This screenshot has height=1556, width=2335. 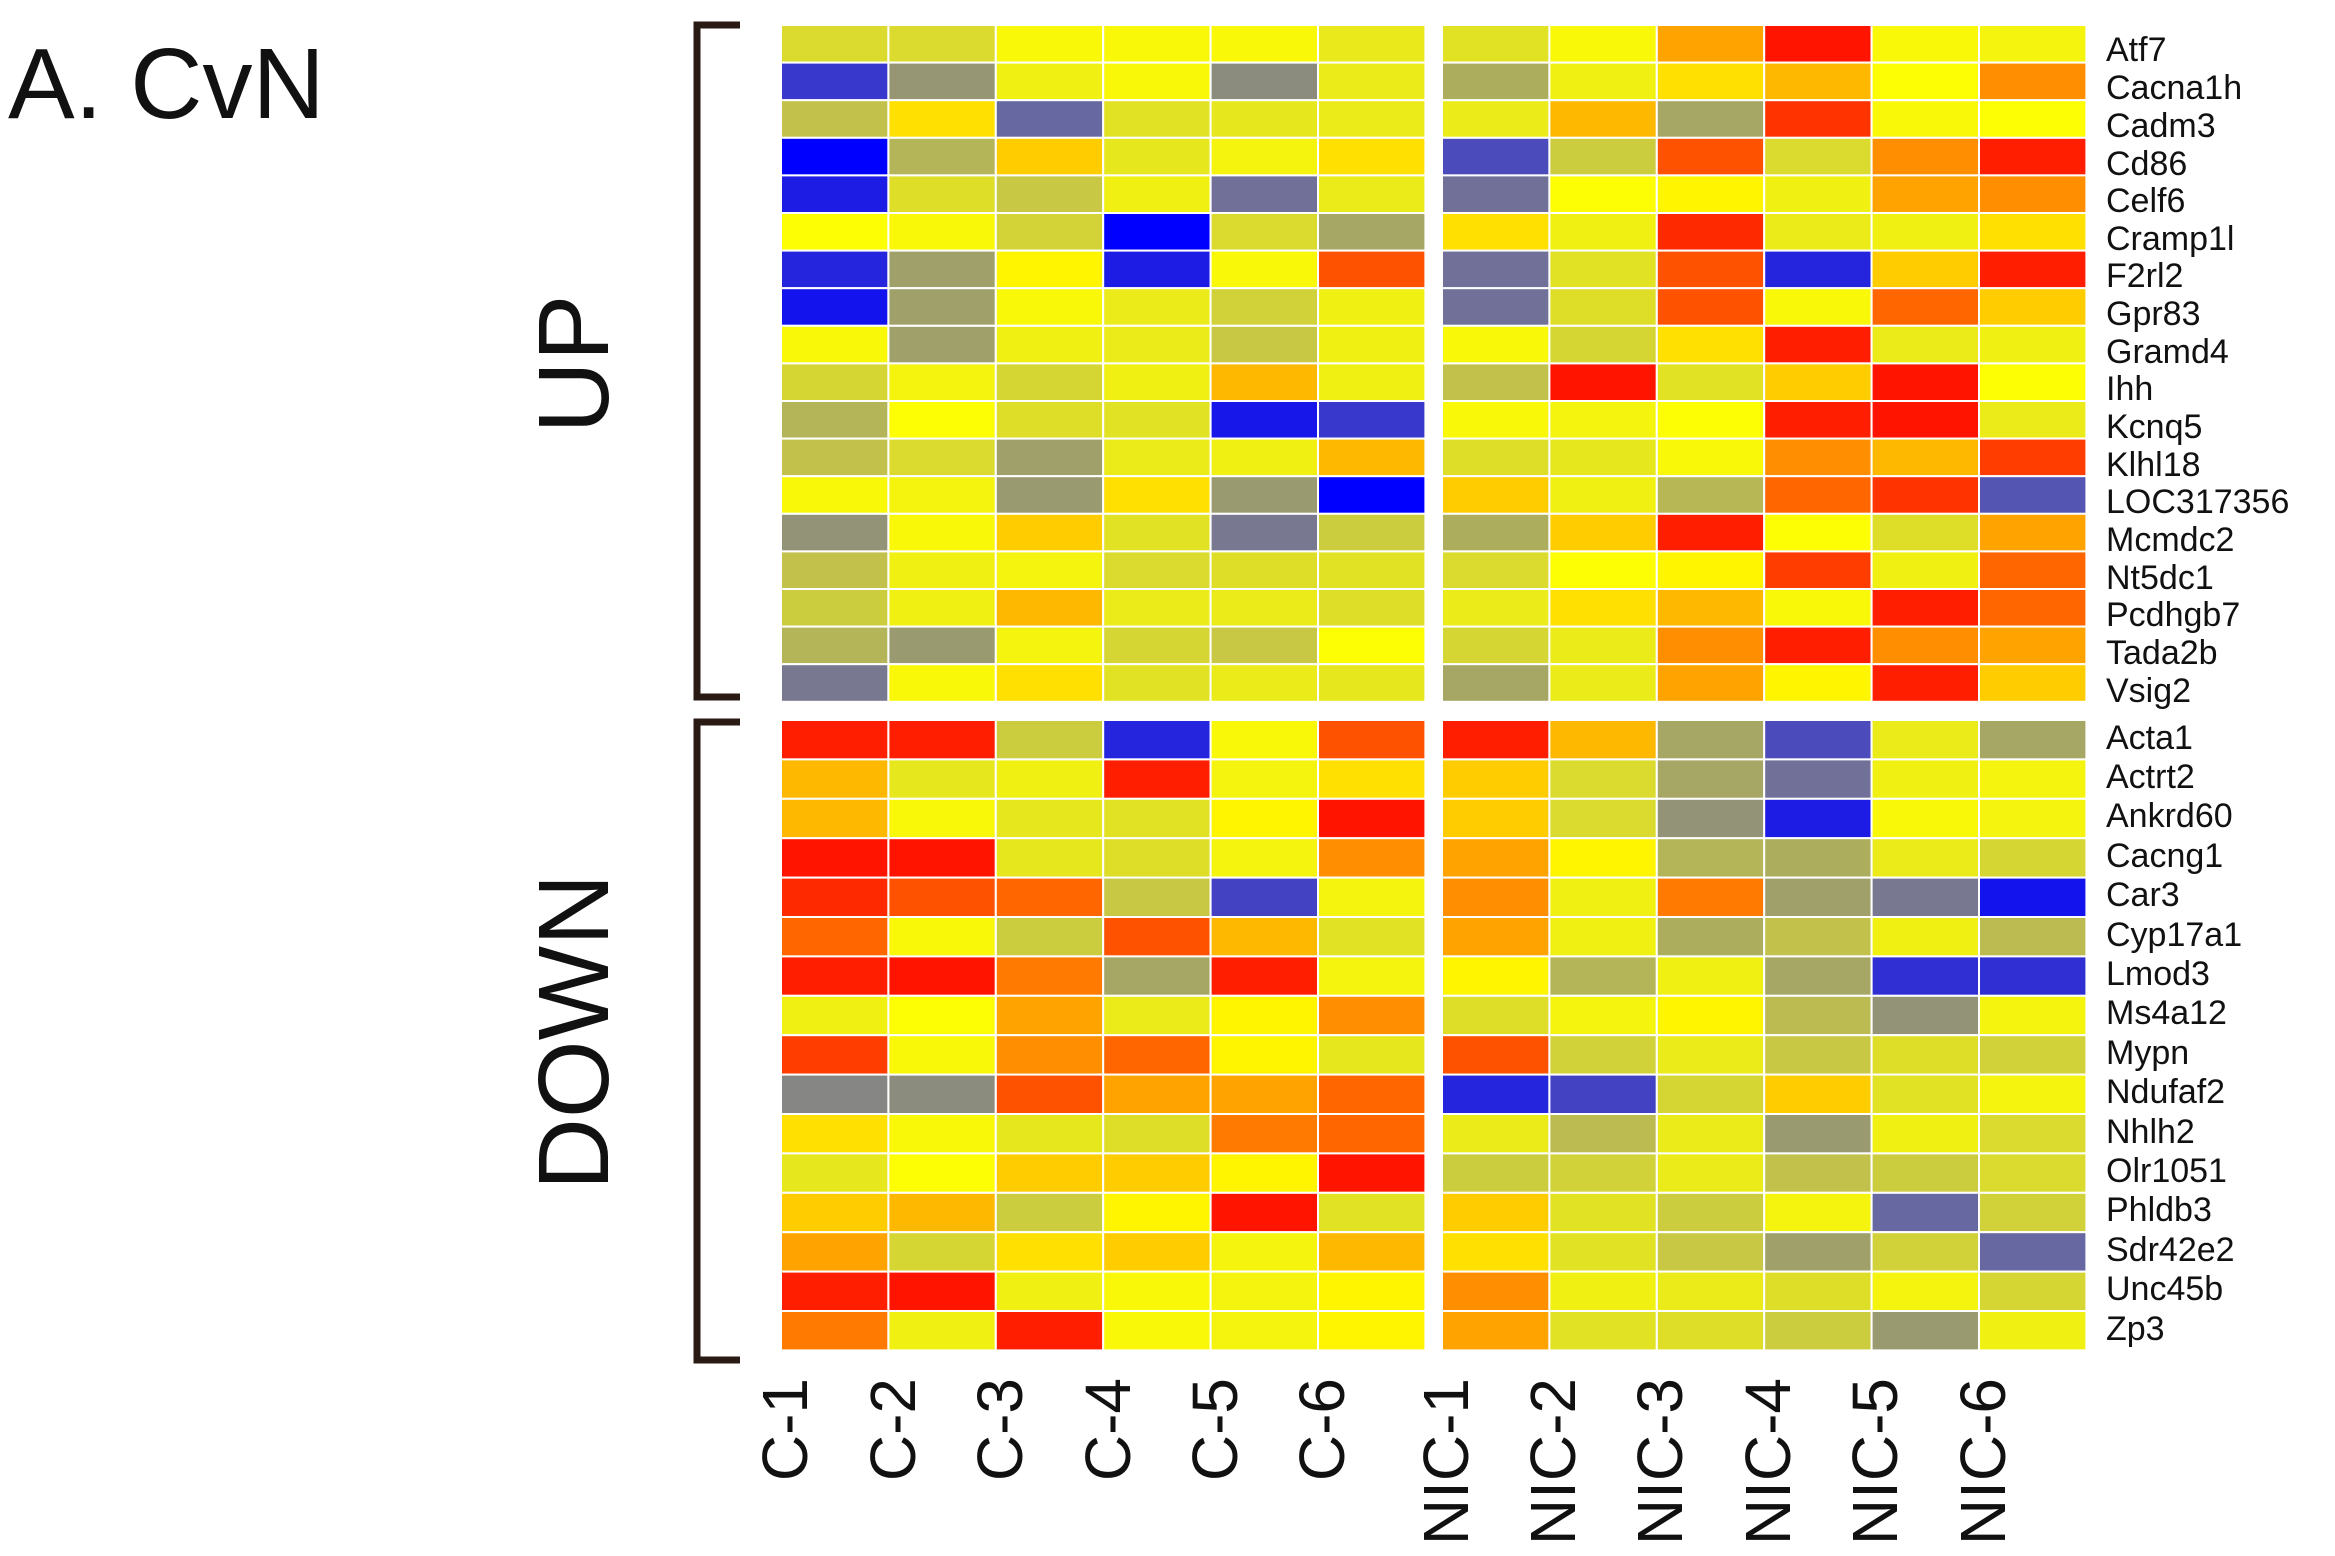 I want to click on row-label: Actrt2, so click(x=2150, y=777).